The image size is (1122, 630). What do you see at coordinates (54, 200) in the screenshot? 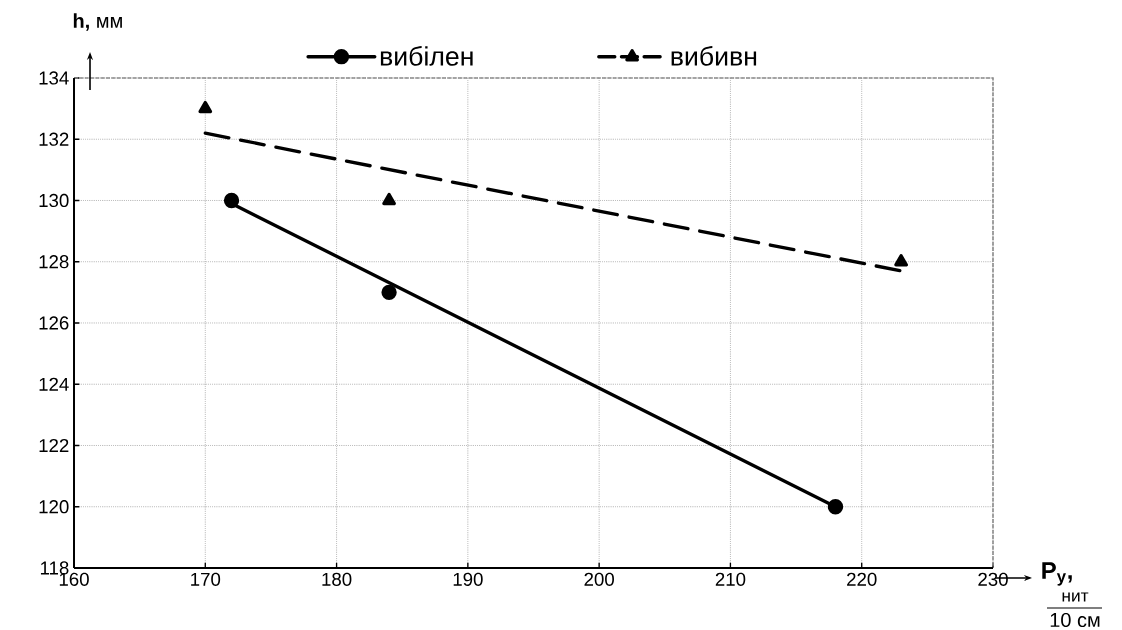
I see `y-tick-label: 130` at bounding box center [54, 200].